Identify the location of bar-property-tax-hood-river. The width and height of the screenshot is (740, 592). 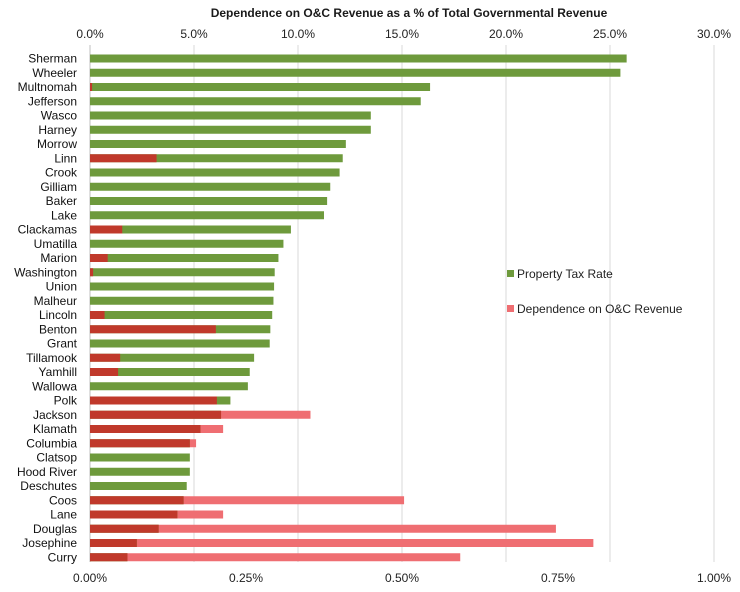
(140, 471).